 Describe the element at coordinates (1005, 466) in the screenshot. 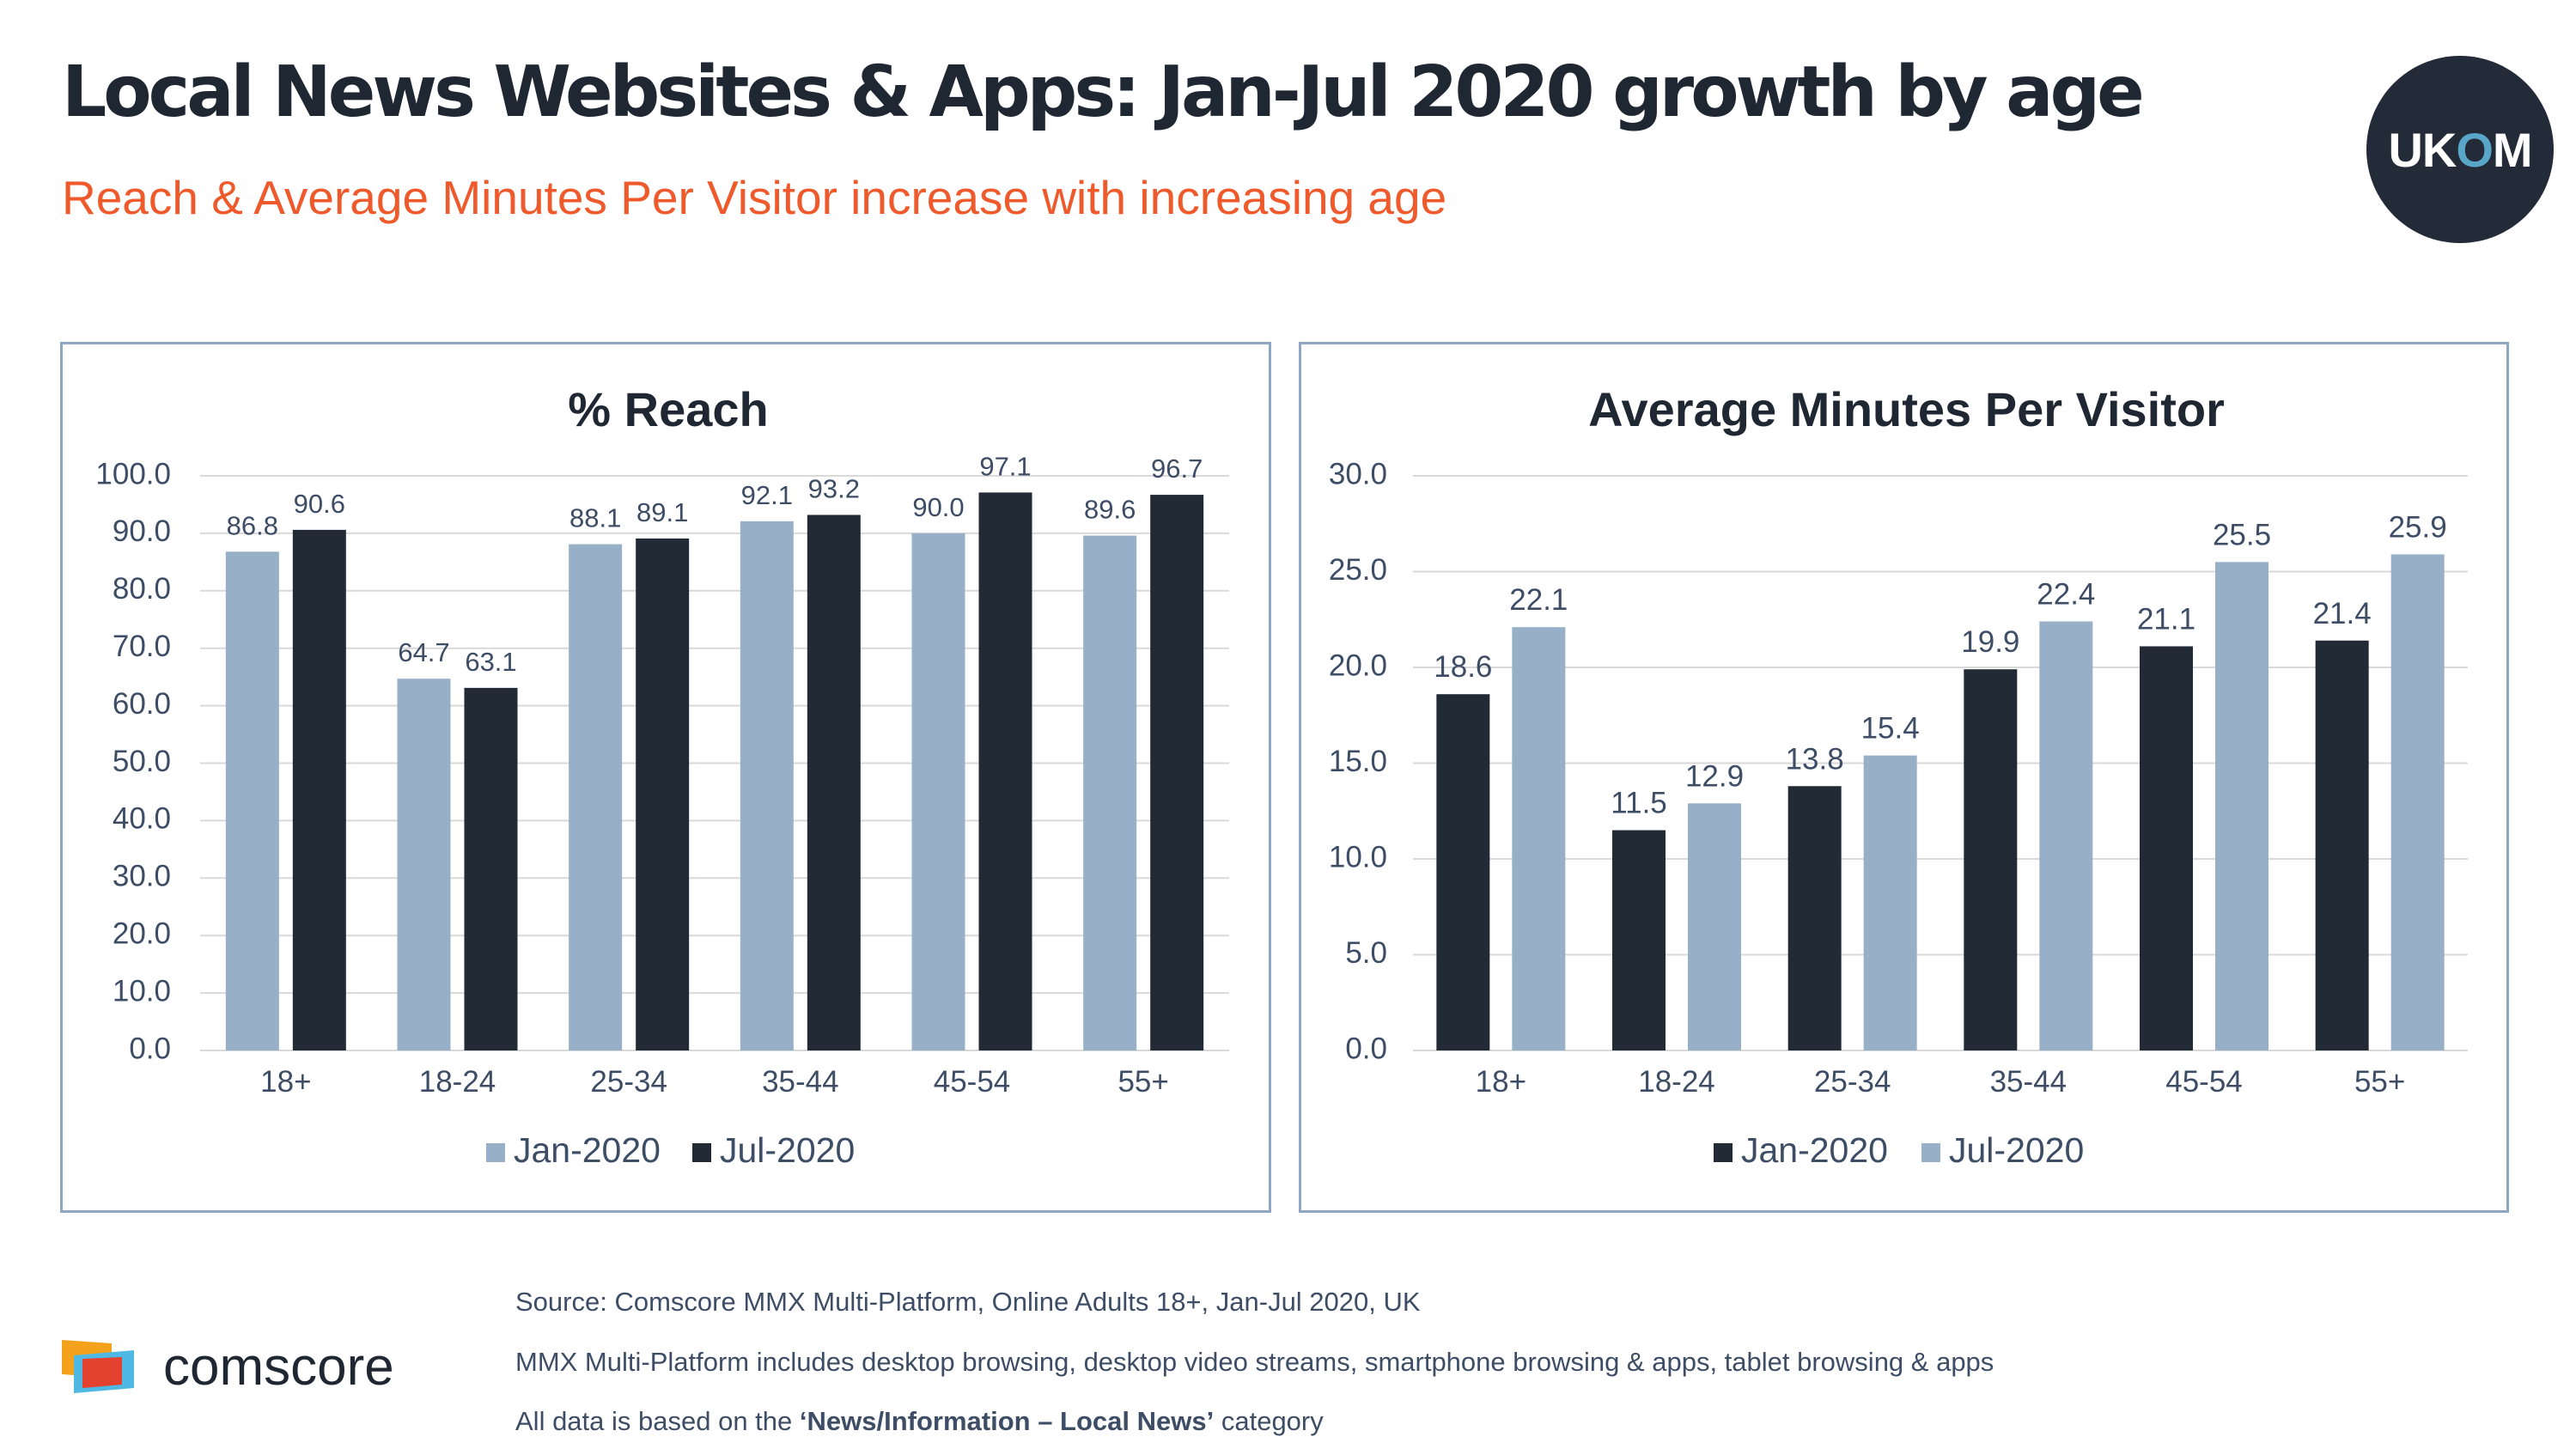

I see `data-label: 97.1` at that location.